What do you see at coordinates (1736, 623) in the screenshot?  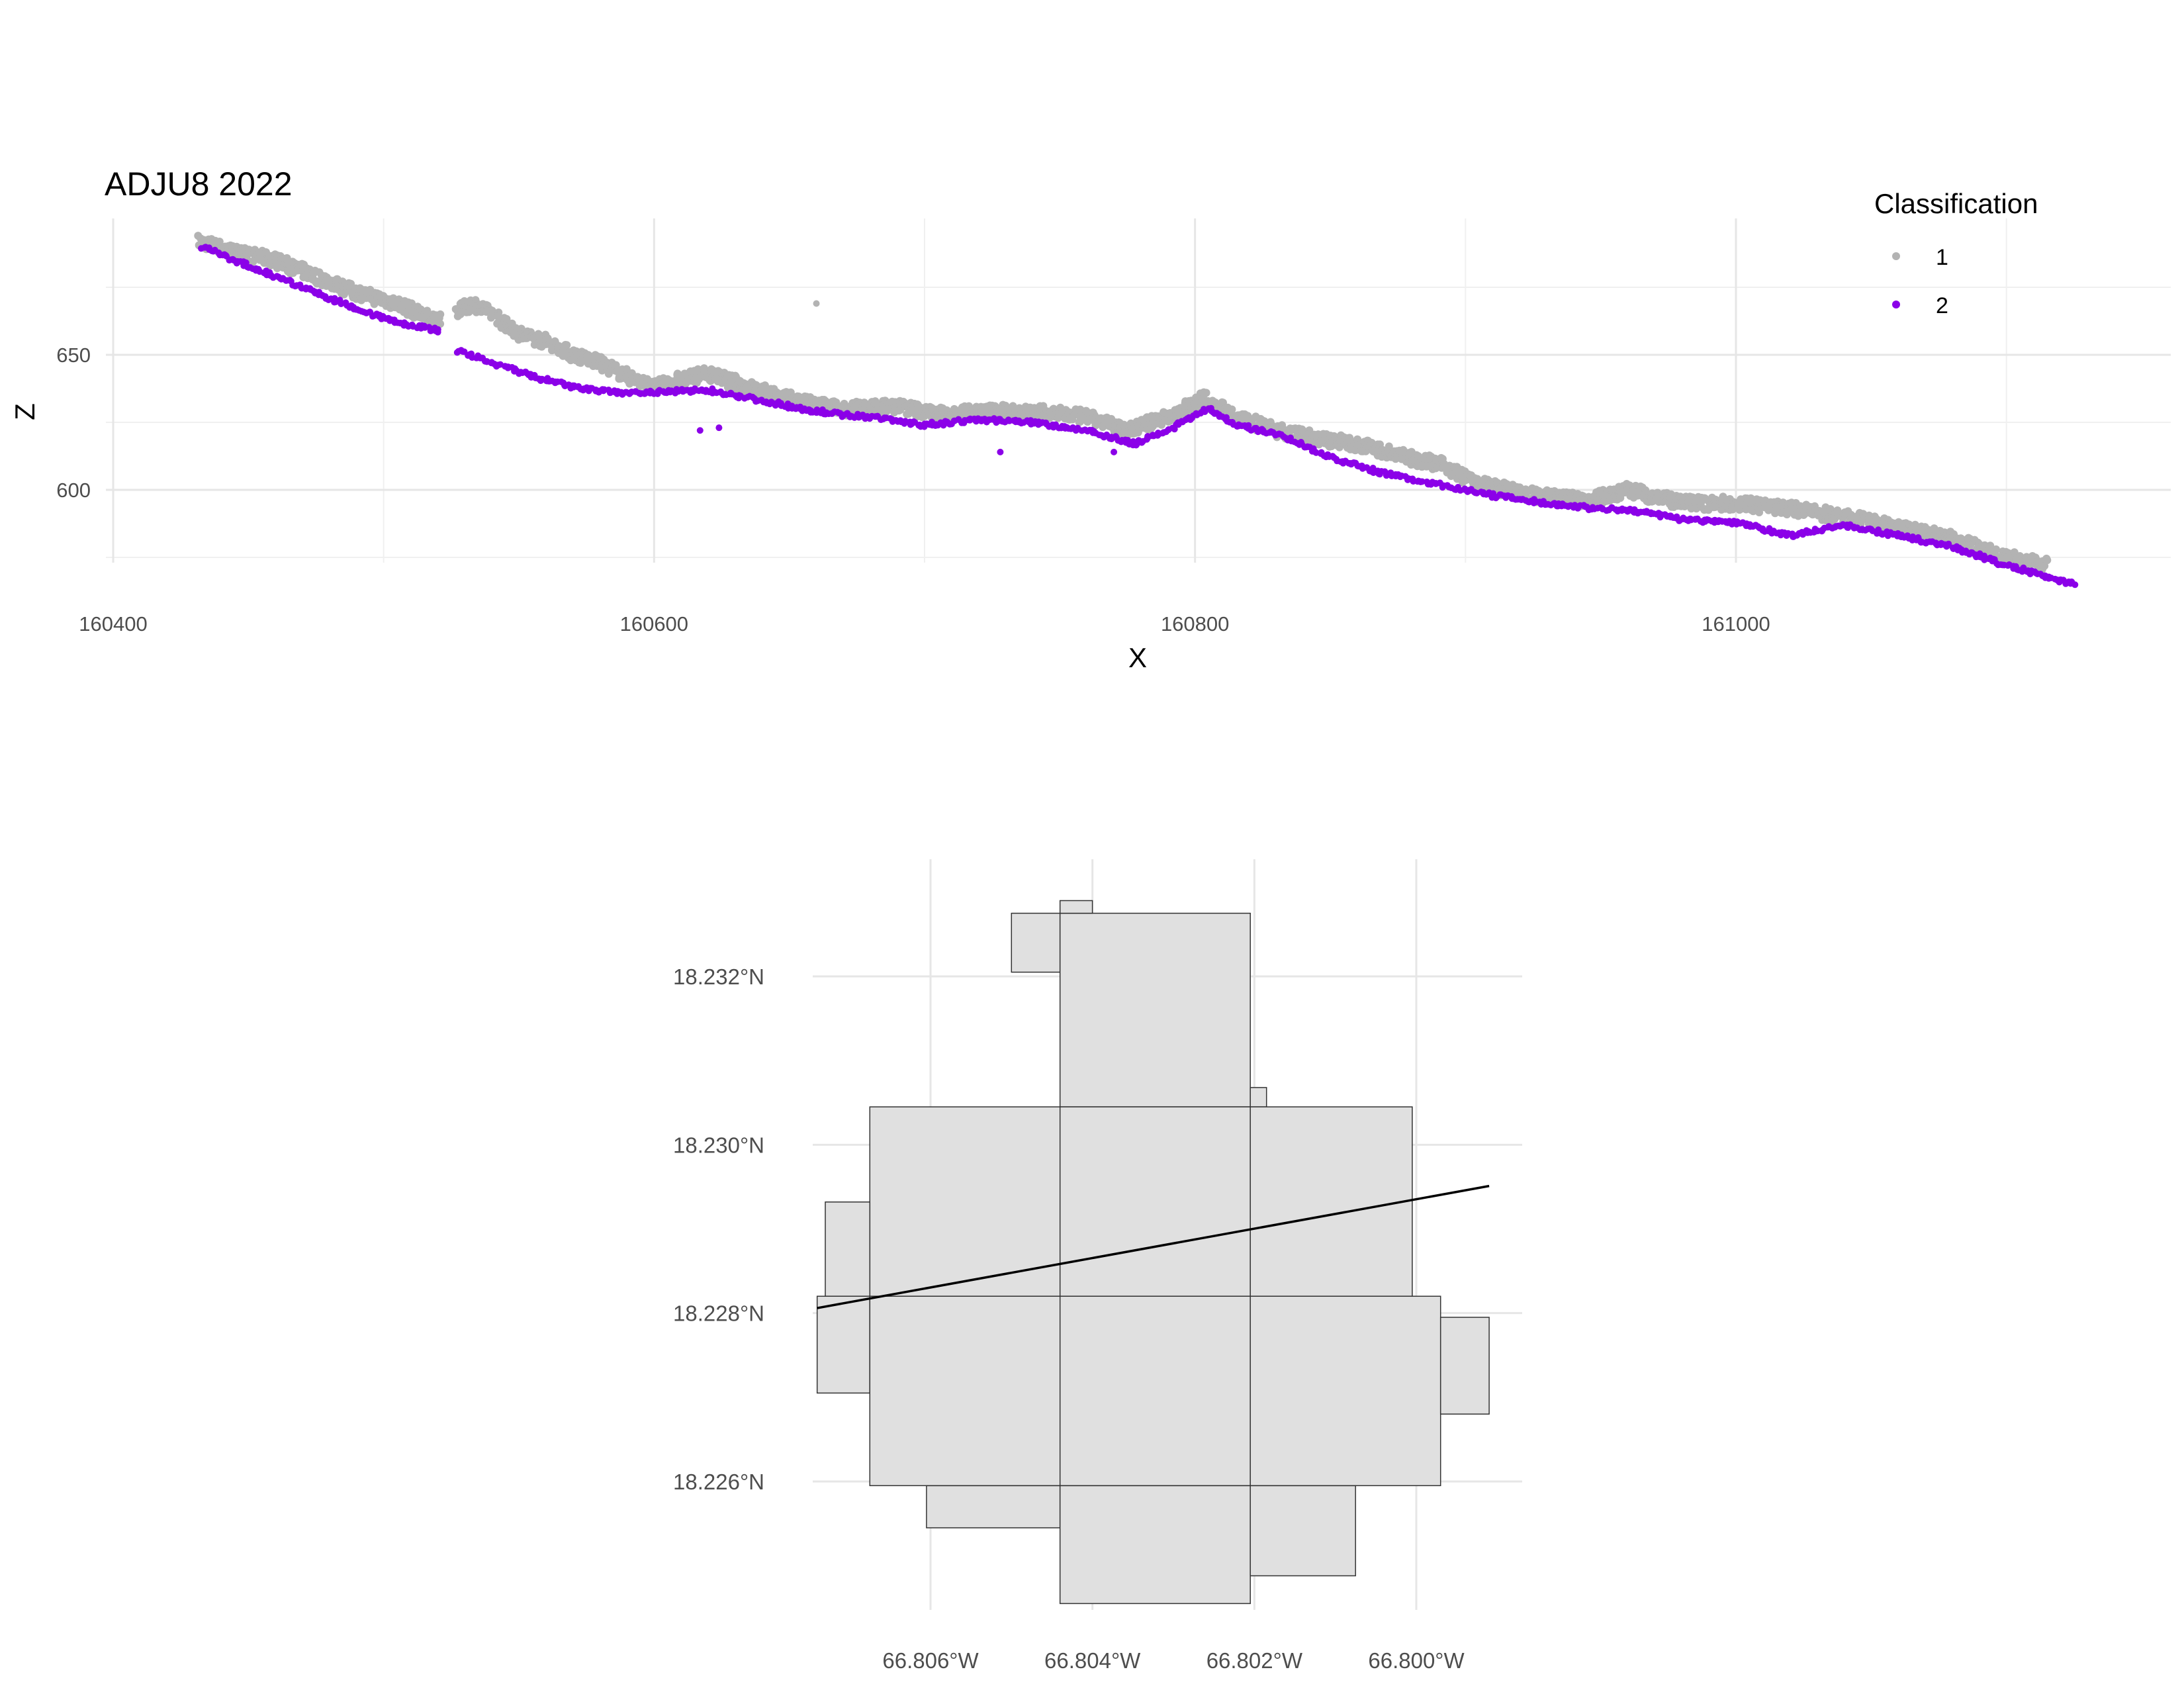 I see `x-tick-label: 161000` at bounding box center [1736, 623].